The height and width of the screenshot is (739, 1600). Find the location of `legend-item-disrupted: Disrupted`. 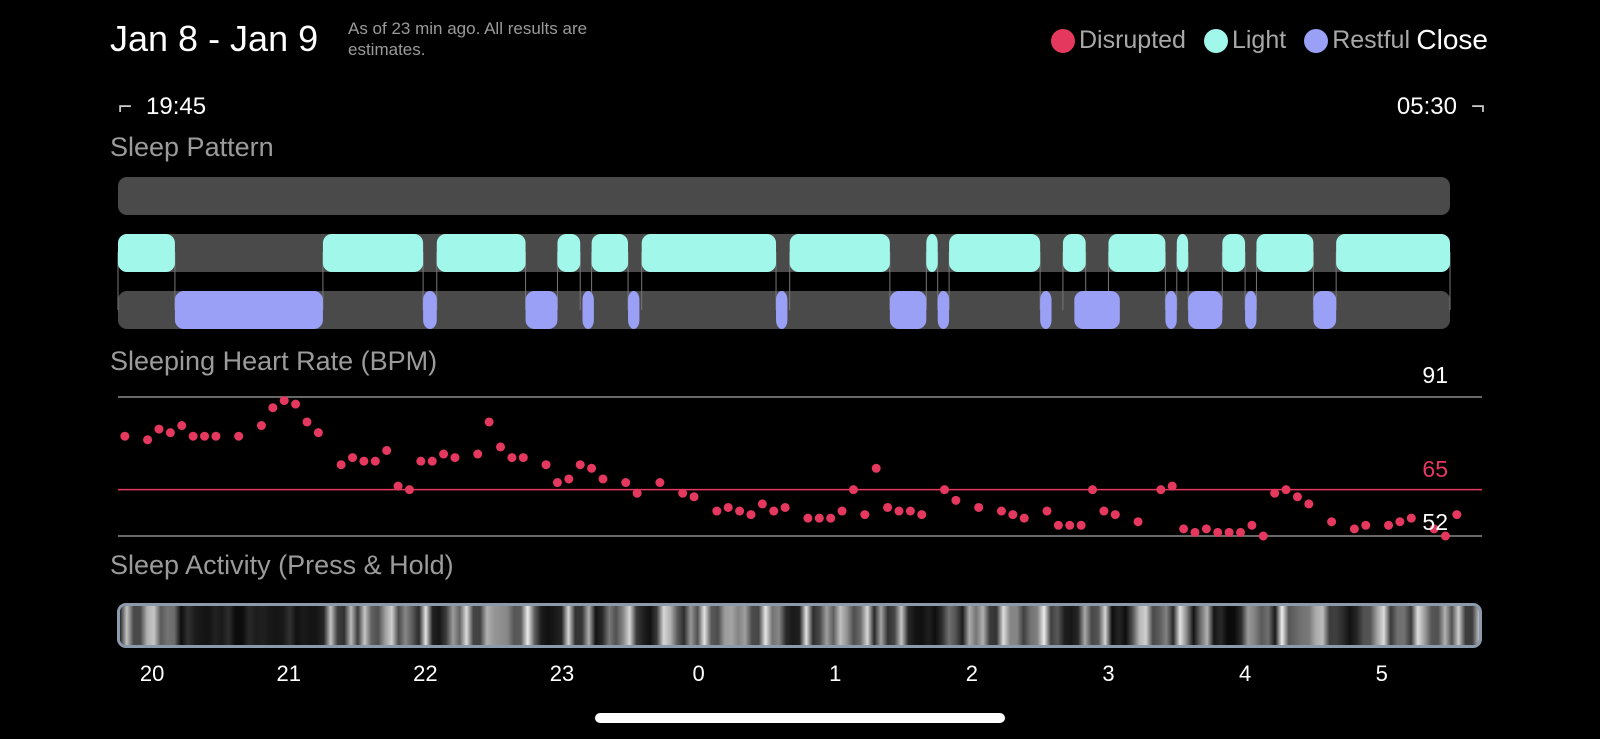

legend-item-disrupted: Disrupted is located at coordinates (1118, 40).